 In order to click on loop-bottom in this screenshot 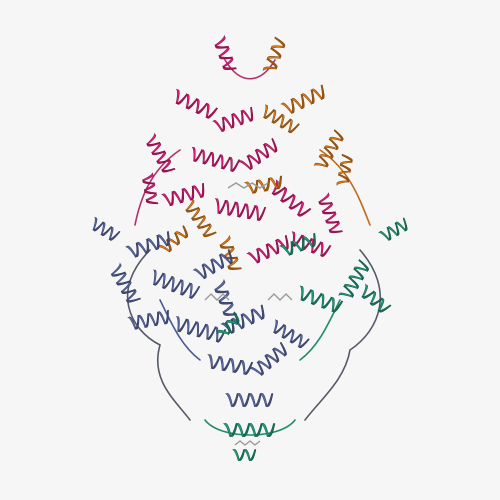, I will do `click(250, 427)`.